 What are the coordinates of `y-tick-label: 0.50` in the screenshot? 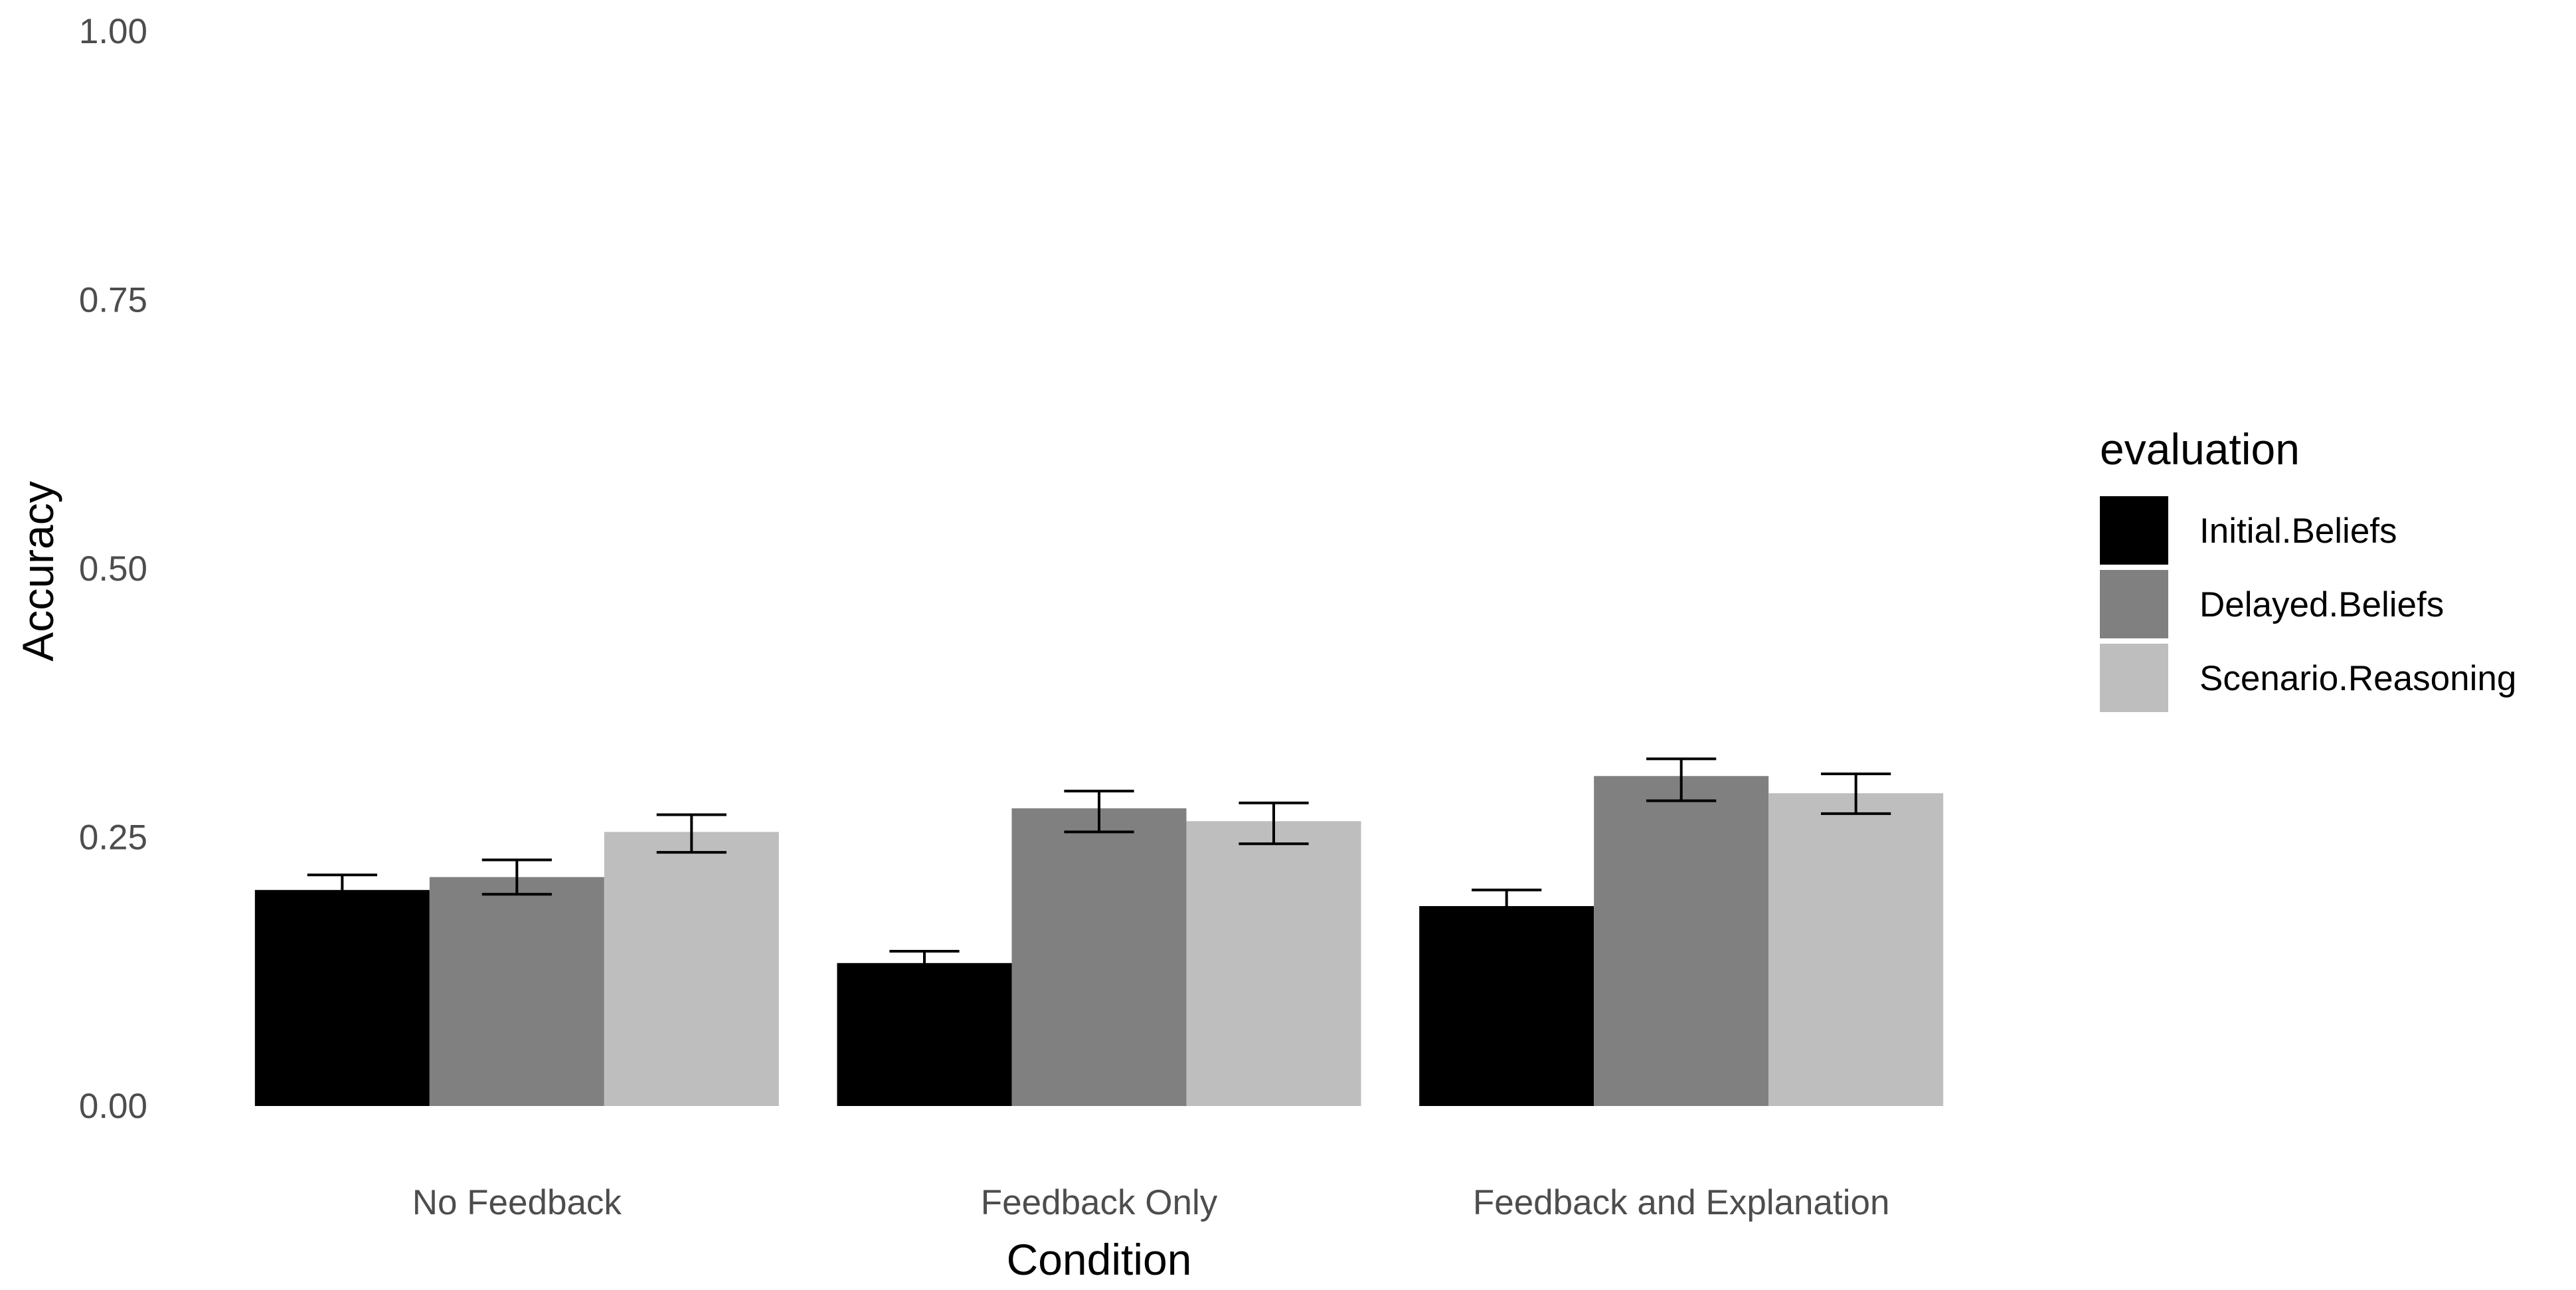 It's located at (113, 569).